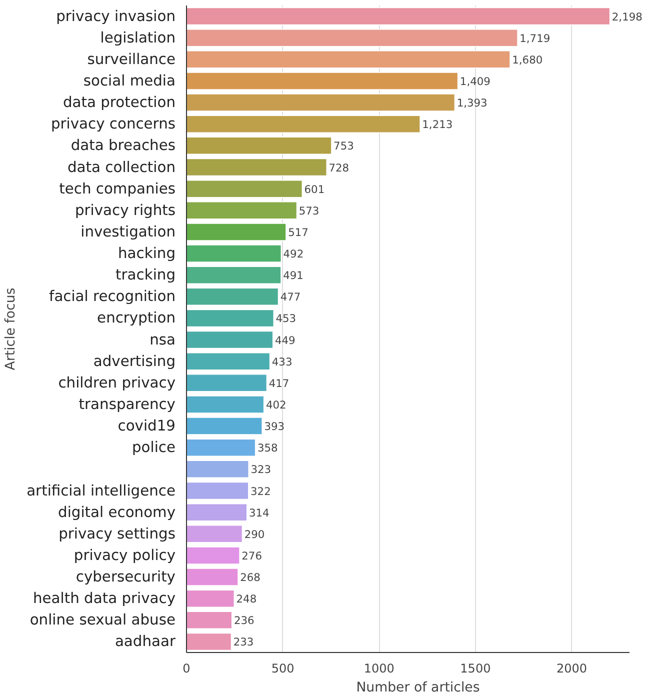 The width and height of the screenshot is (657, 698). I want to click on data-label: 402, so click(276, 405).